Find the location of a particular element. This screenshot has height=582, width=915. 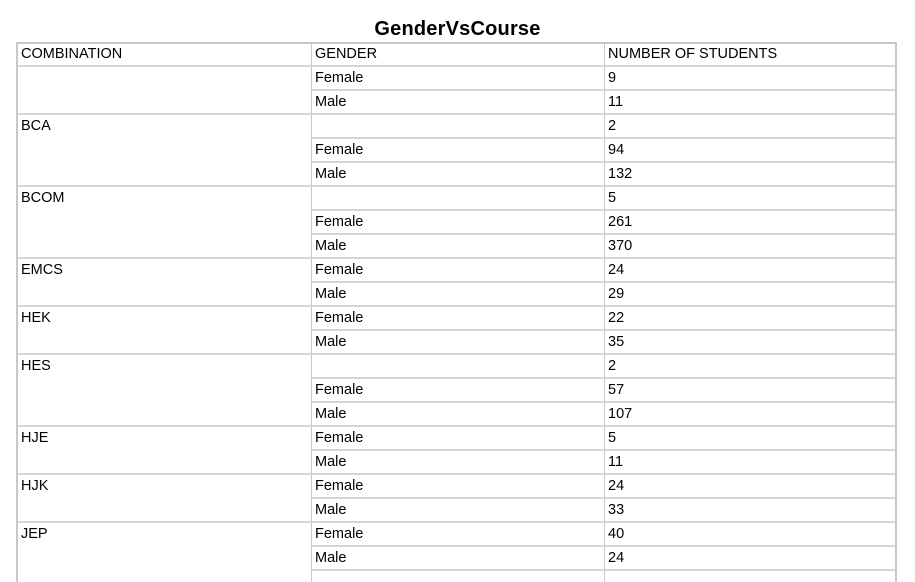

column-header-gender: GENDER is located at coordinates (458, 55).